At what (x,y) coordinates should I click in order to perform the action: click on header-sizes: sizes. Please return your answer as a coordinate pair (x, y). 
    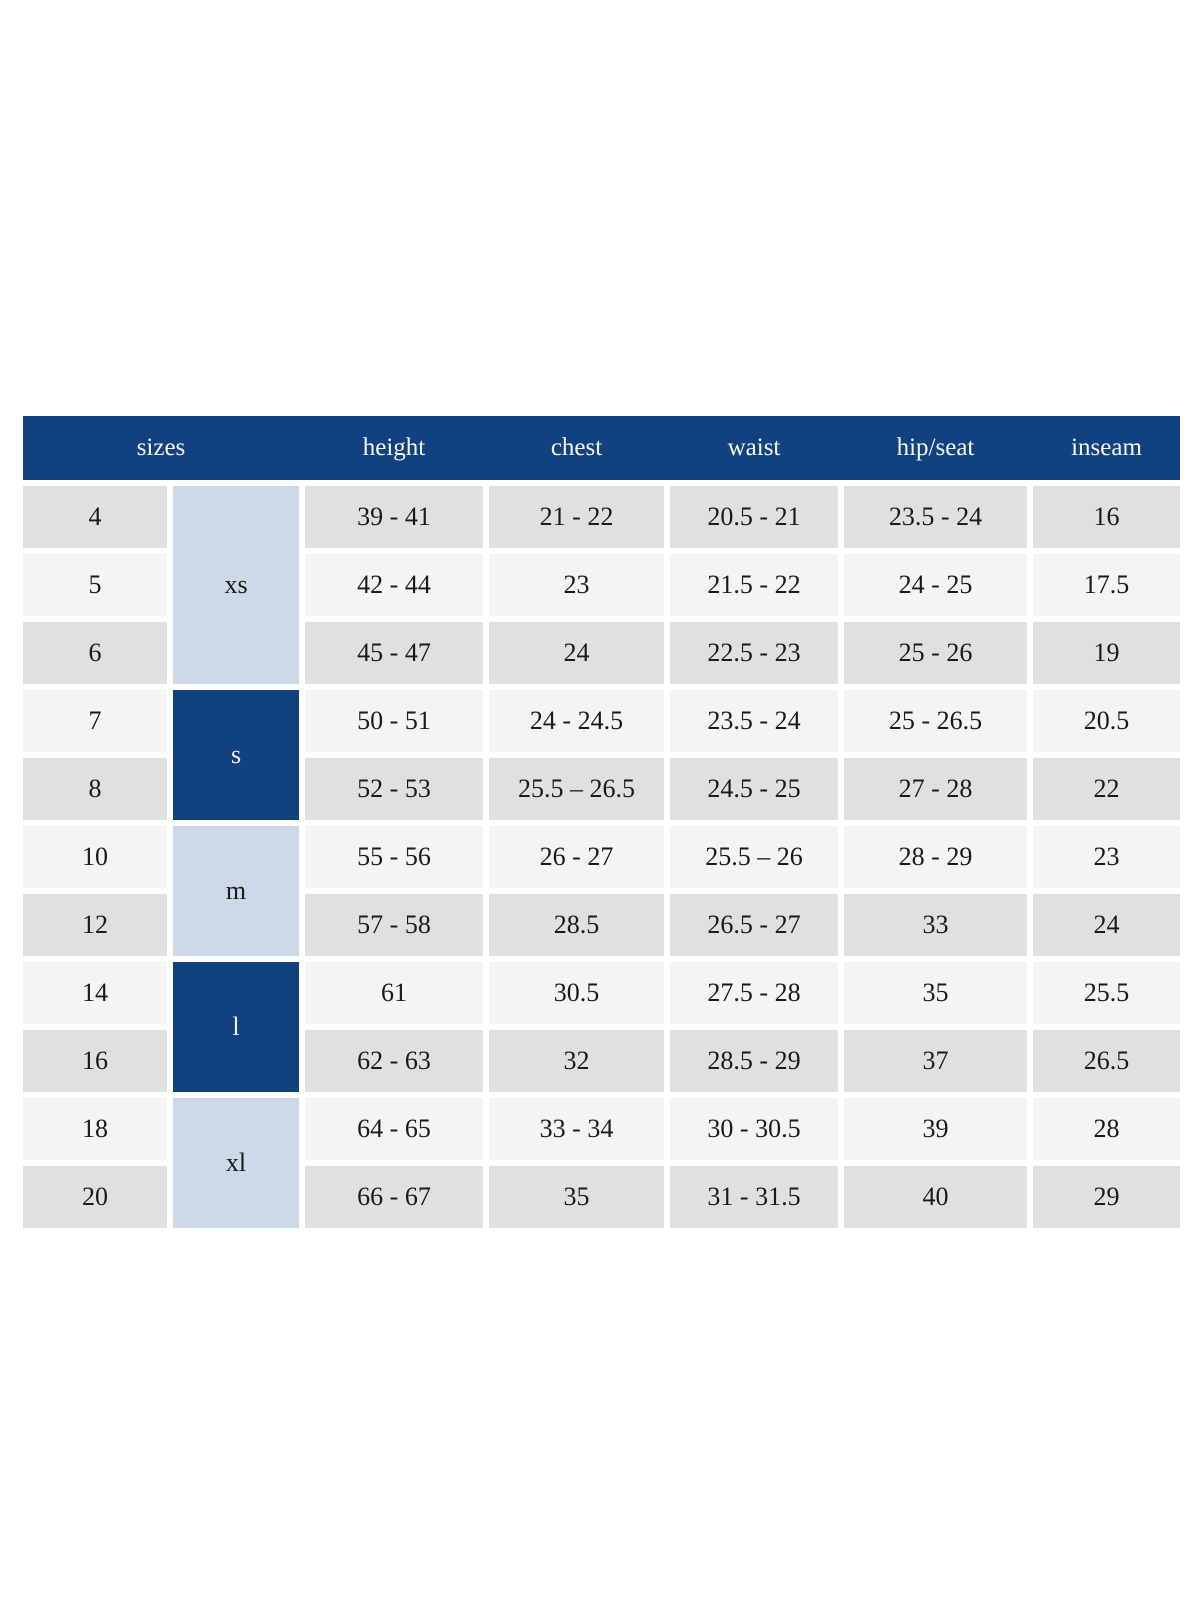
    Looking at the image, I should click on (161, 447).